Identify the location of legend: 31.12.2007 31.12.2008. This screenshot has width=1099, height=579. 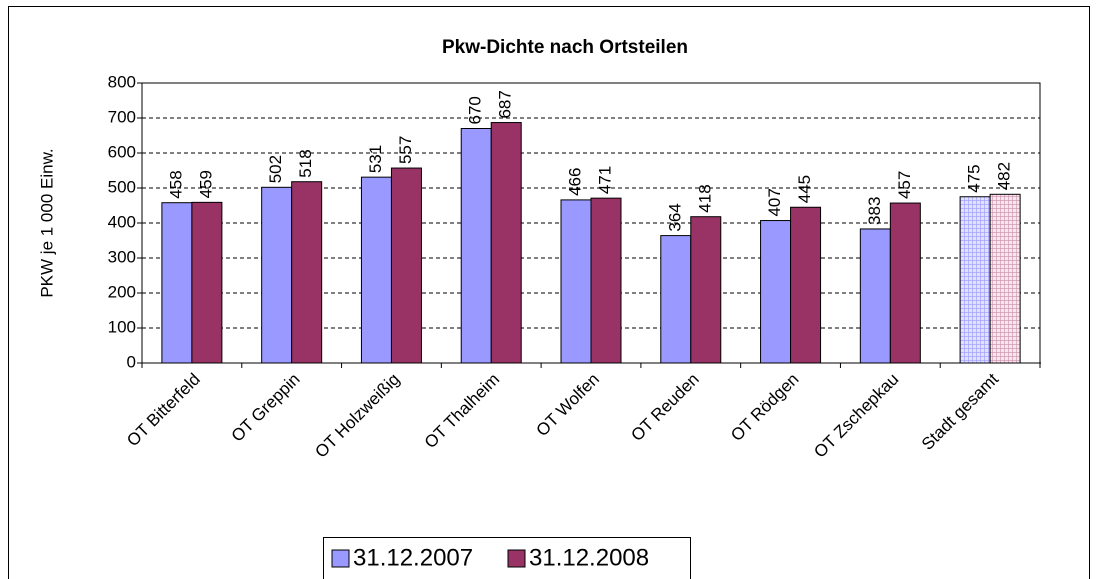
(490, 557).